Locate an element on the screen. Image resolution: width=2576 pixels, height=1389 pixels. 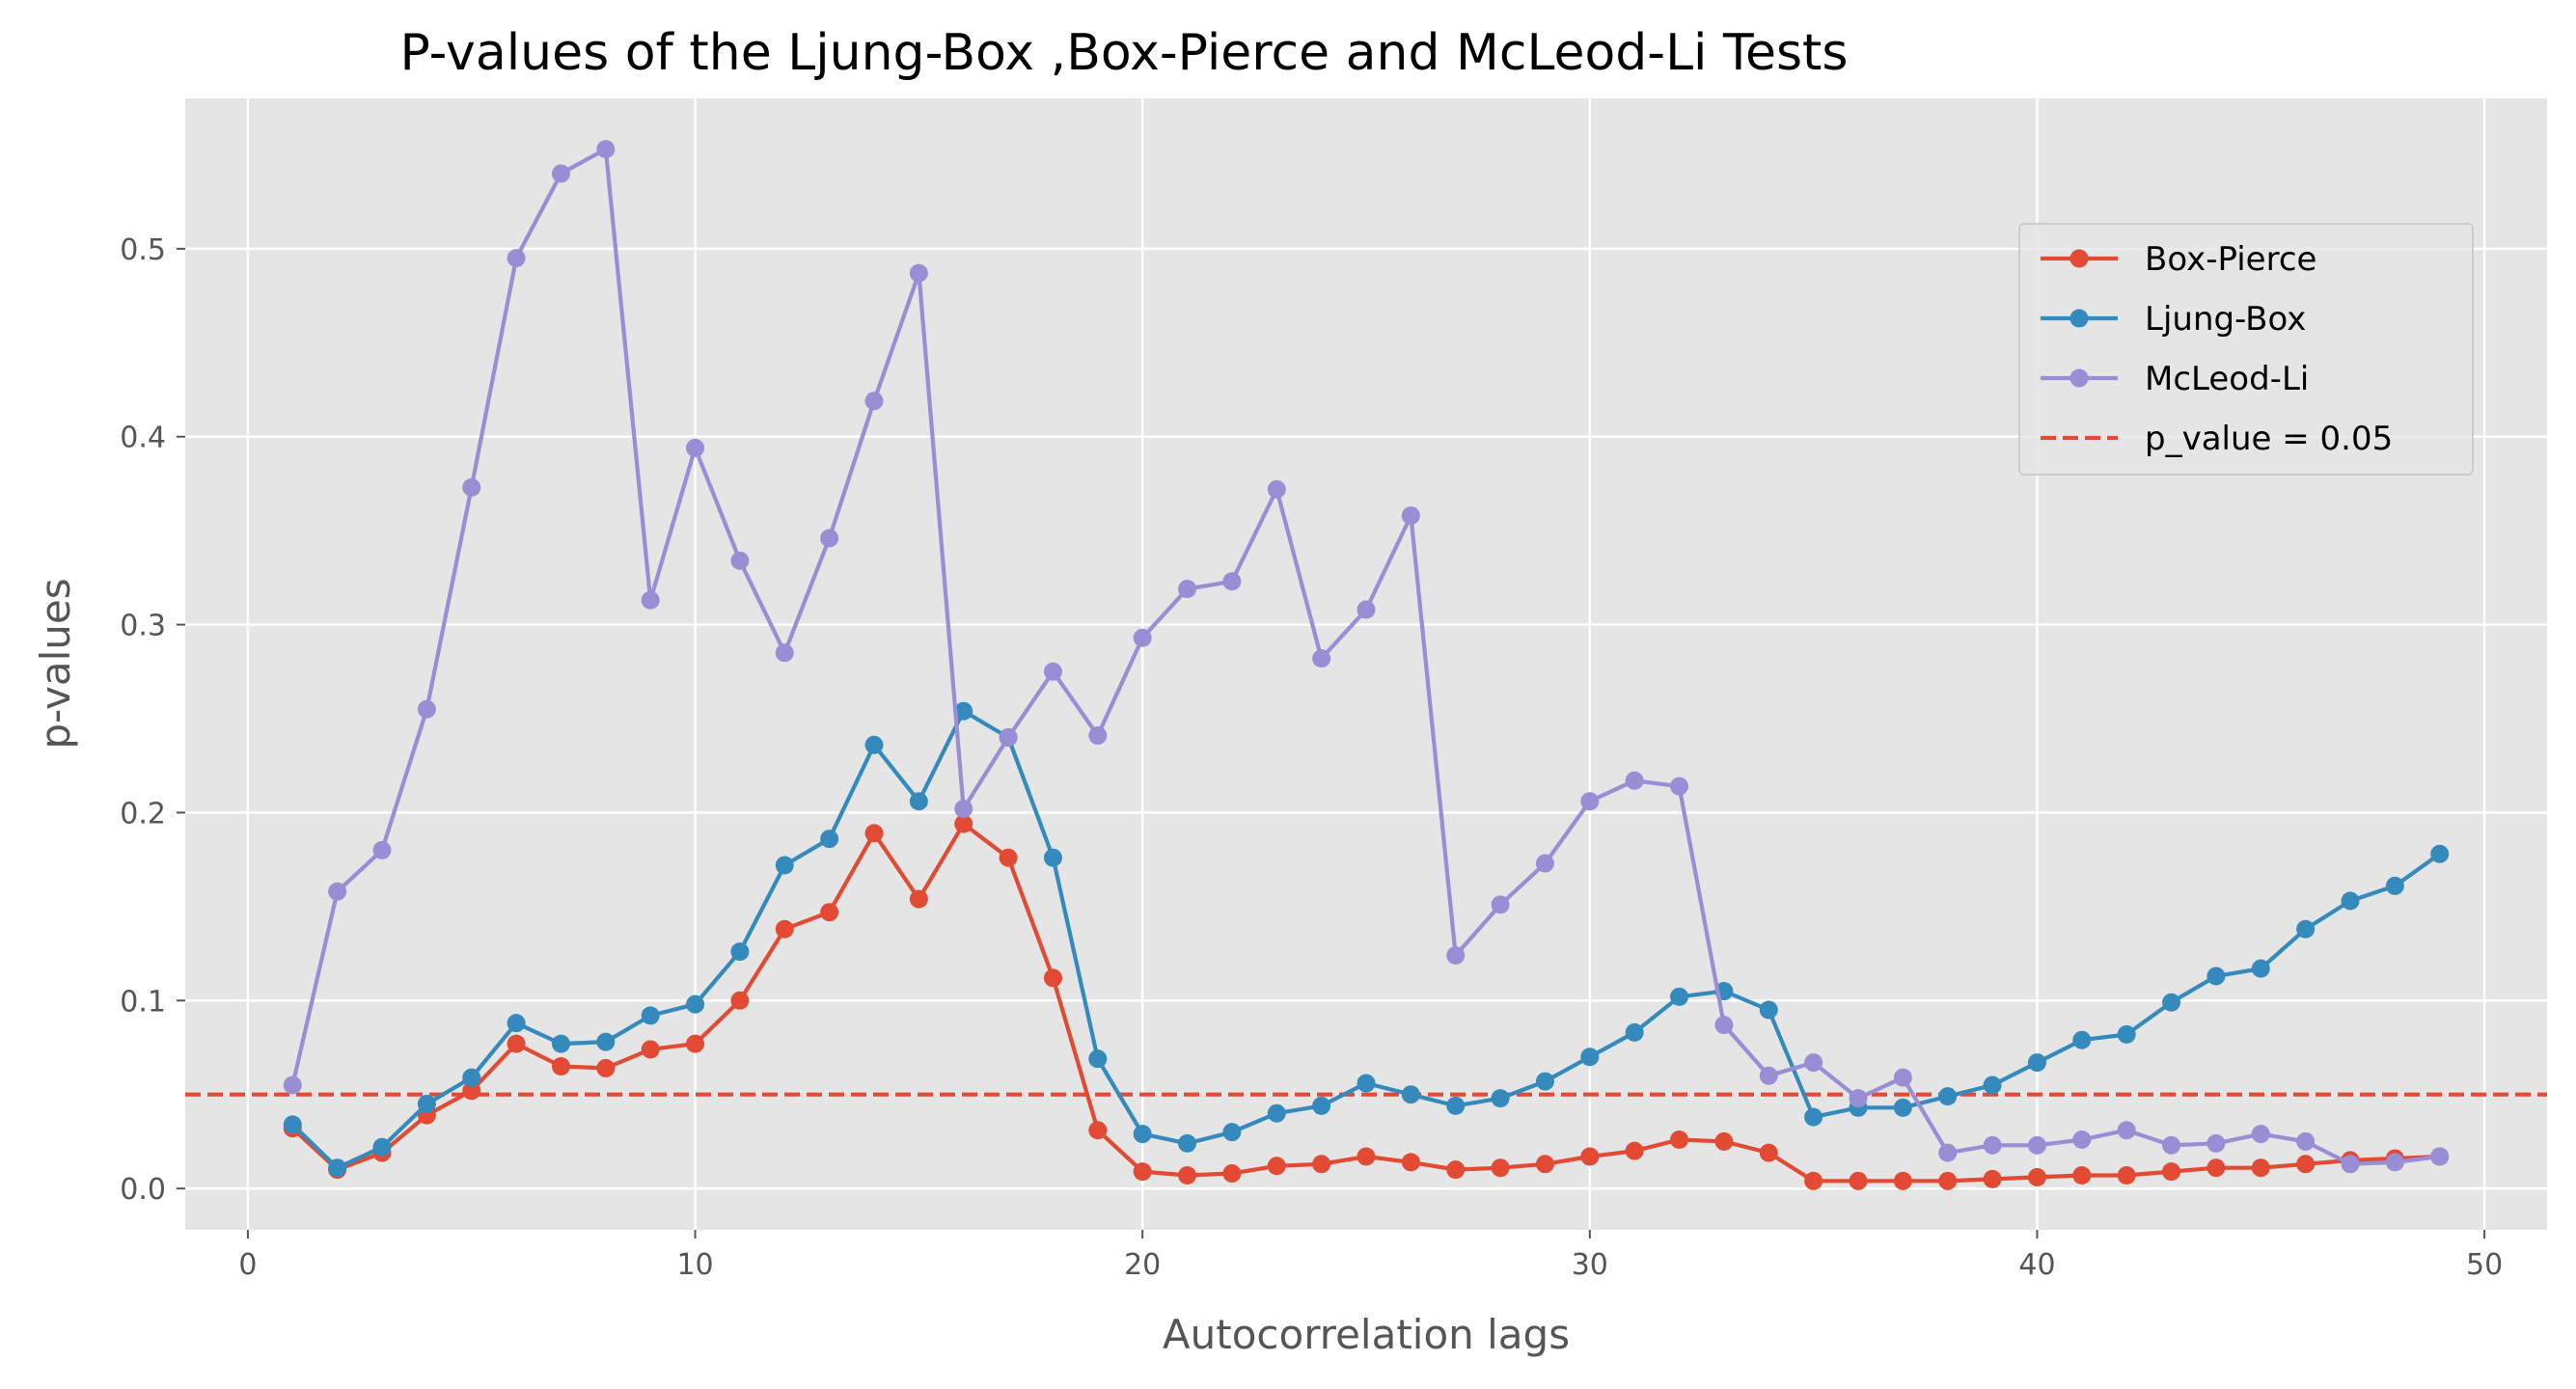
legend-entry: p_value = 0.05 is located at coordinates (2217, 439).